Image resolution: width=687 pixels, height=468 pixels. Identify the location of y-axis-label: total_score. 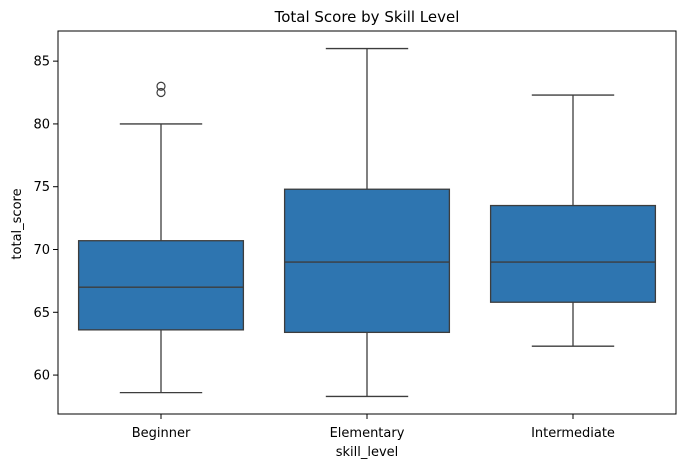
(17, 223).